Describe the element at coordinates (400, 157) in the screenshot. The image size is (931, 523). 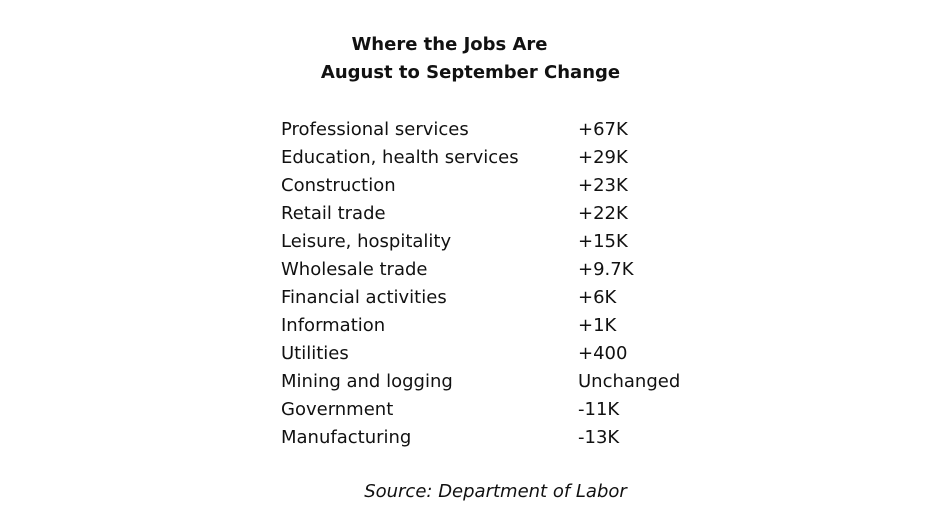
I see `row-label: Education, health services` at that location.